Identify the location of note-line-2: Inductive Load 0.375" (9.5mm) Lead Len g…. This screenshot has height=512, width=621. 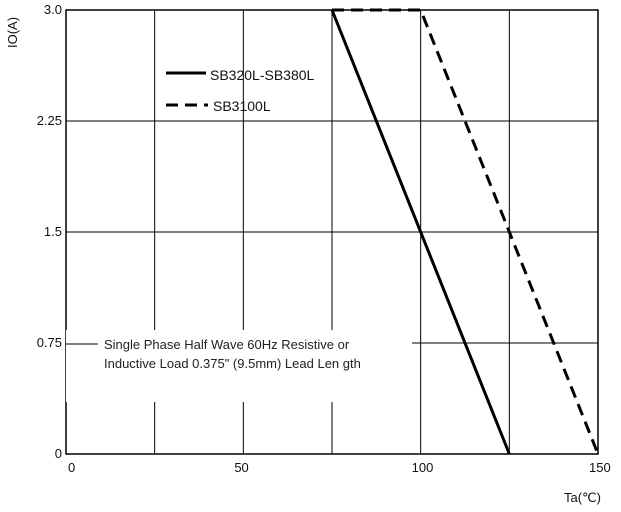
(232, 363).